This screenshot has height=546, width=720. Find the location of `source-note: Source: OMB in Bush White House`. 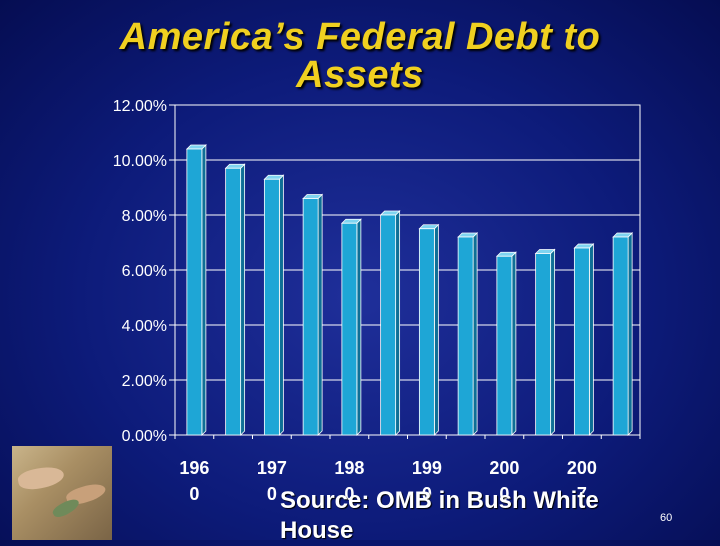

source-note: Source: OMB in Bush White House is located at coordinates (439, 515).